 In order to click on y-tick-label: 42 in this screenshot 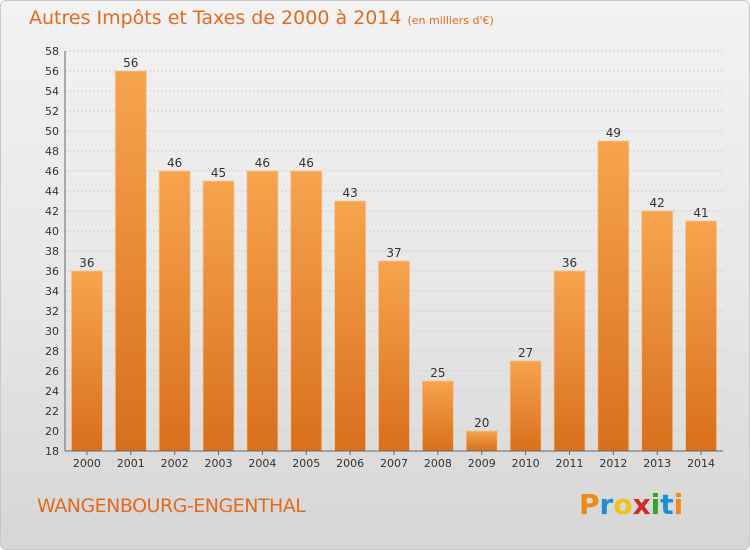, I will do `click(52, 211)`.